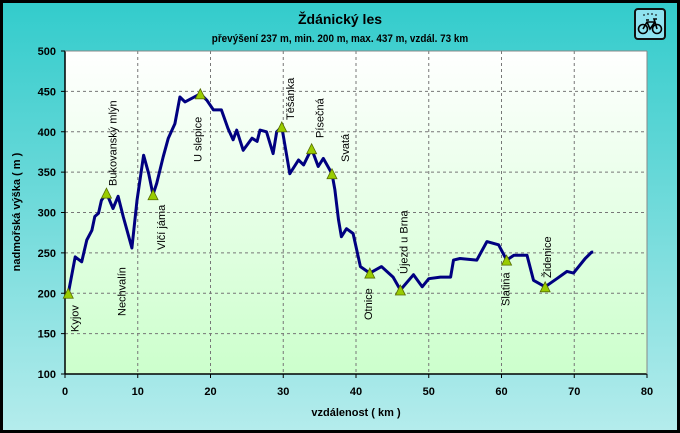 This screenshot has height=433, width=680. I want to click on chart-title: Ždánický les, so click(340, 19).